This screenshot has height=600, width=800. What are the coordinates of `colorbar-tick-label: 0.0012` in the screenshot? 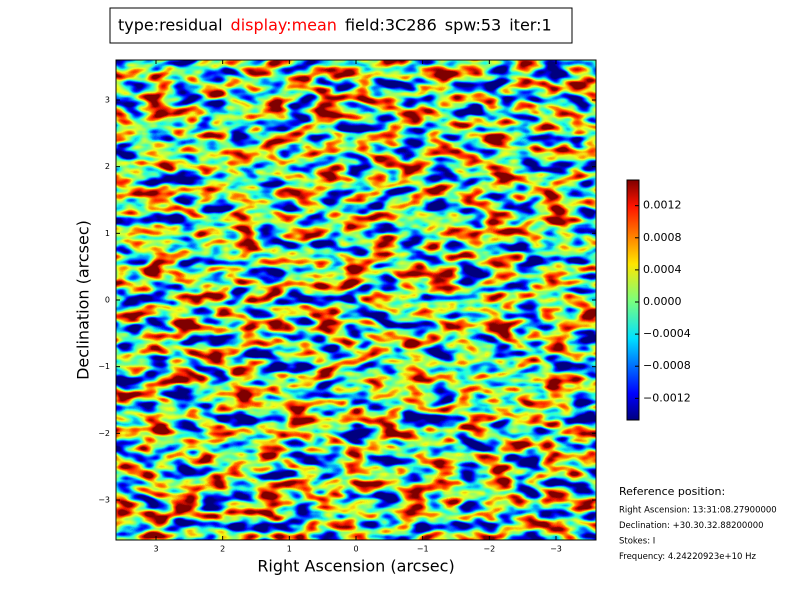 It's located at (662, 205).